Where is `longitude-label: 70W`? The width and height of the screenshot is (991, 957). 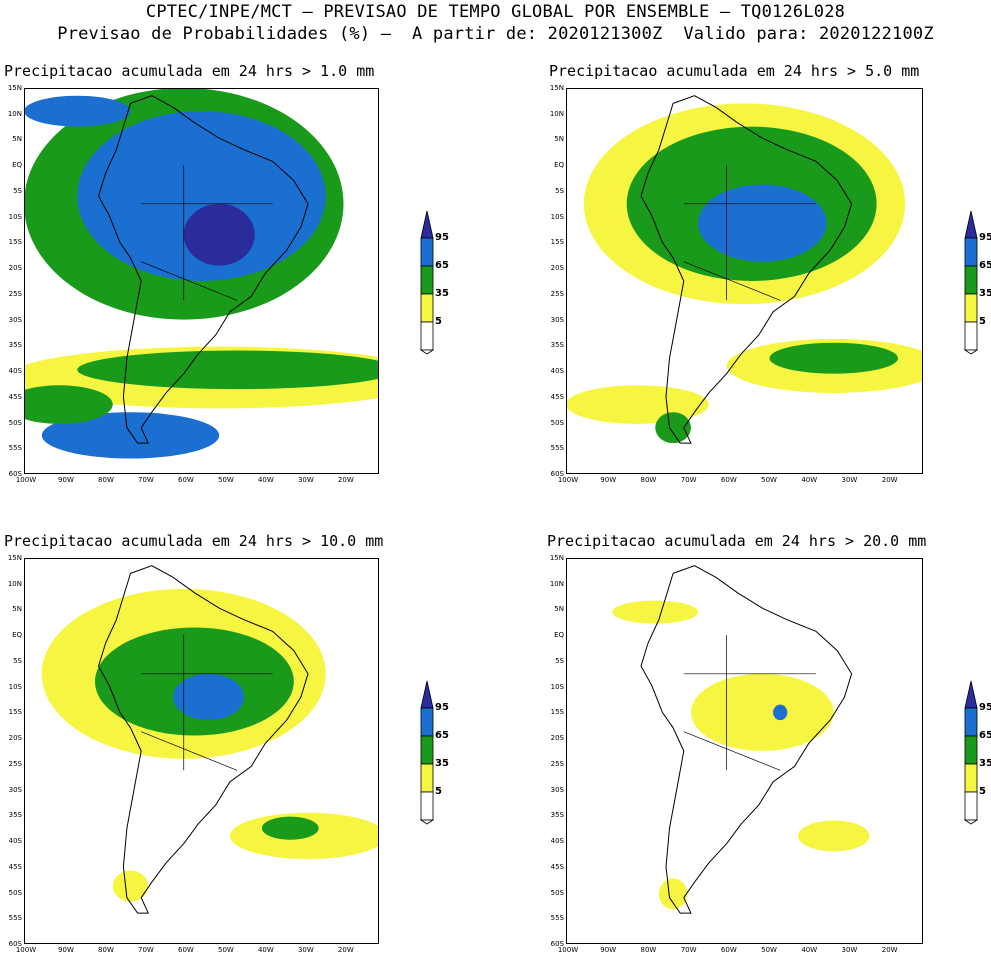 longitude-label: 70W is located at coordinates (146, 480).